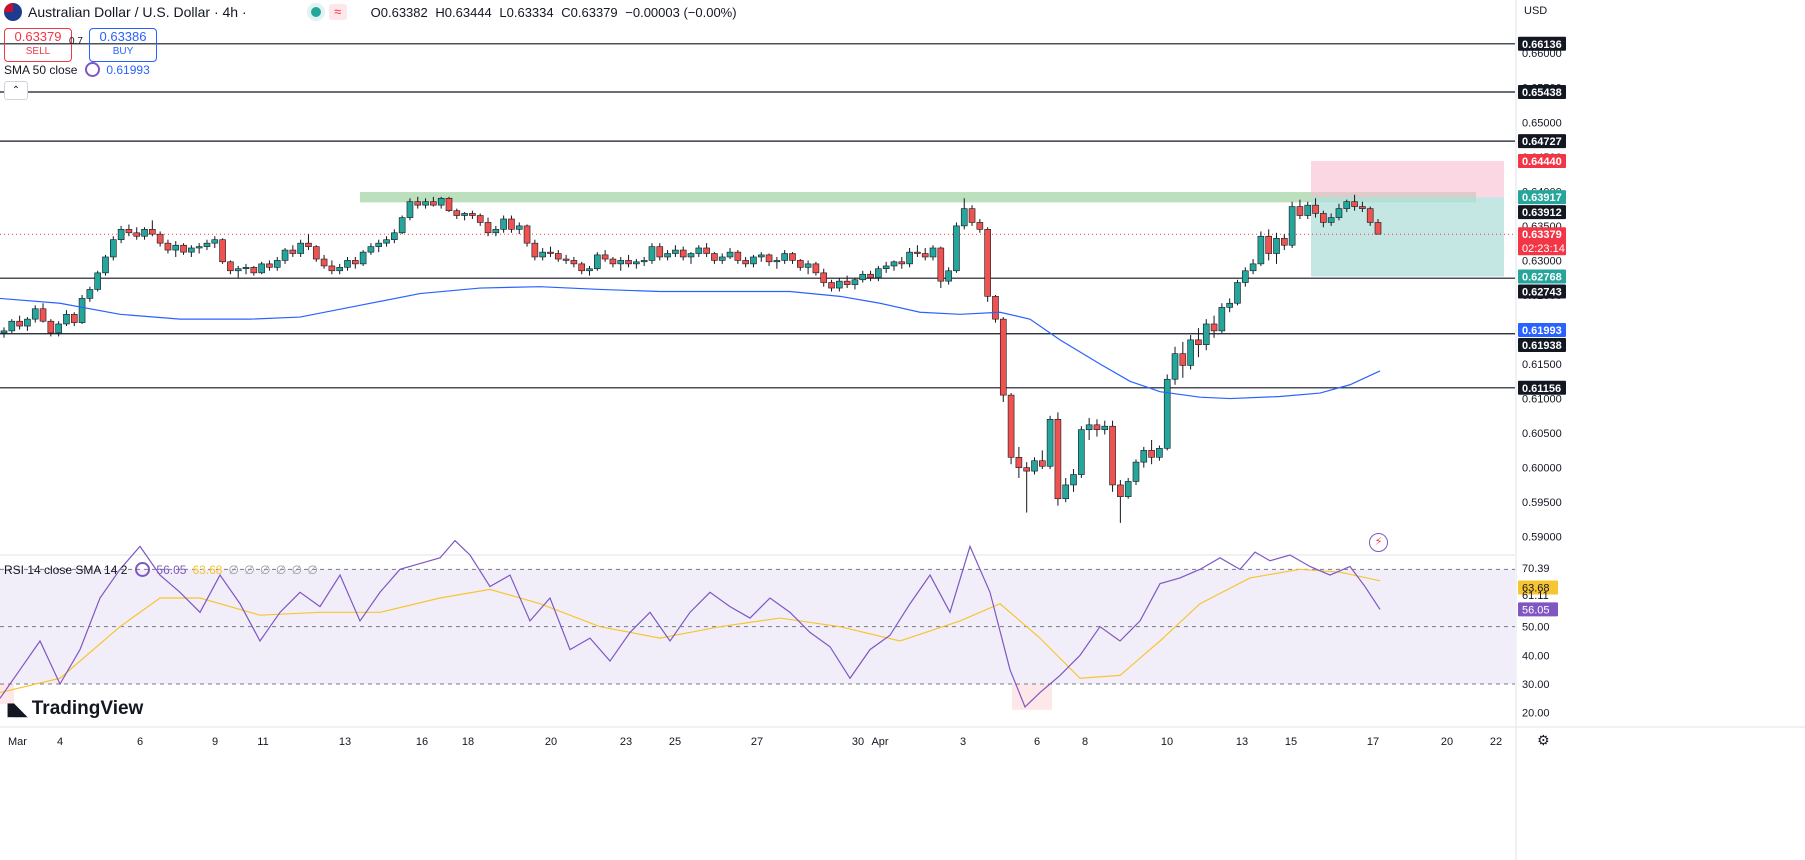  I want to click on rsi-tick: 63.68, so click(1538, 587).